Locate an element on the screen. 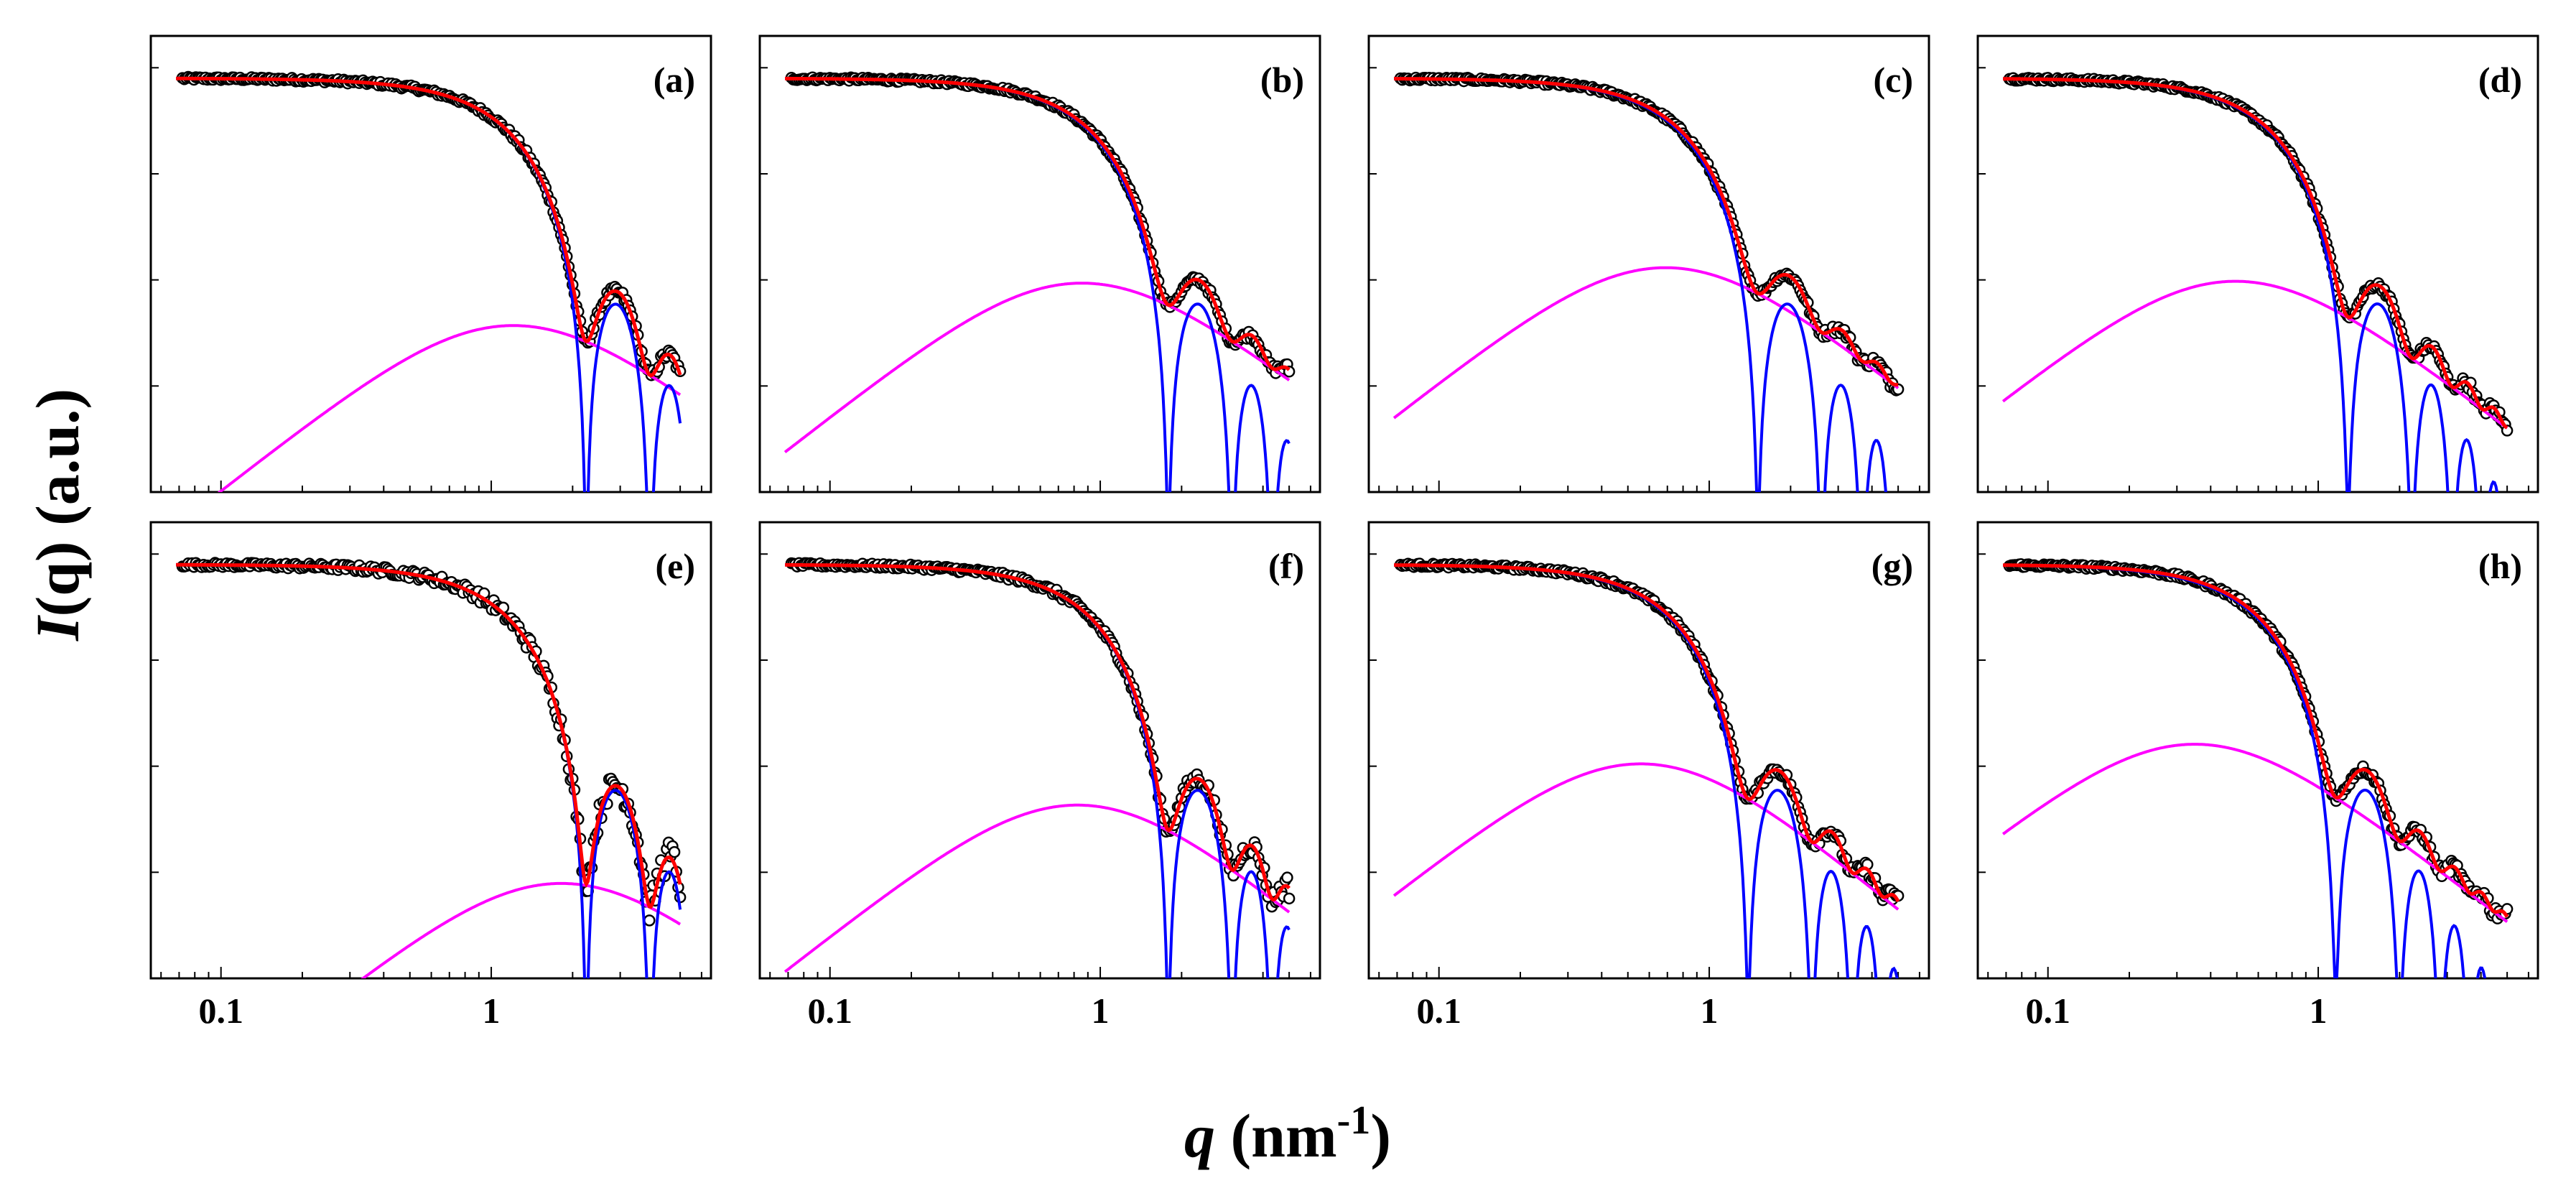  panel-b: (b) is located at coordinates (1039, 263).